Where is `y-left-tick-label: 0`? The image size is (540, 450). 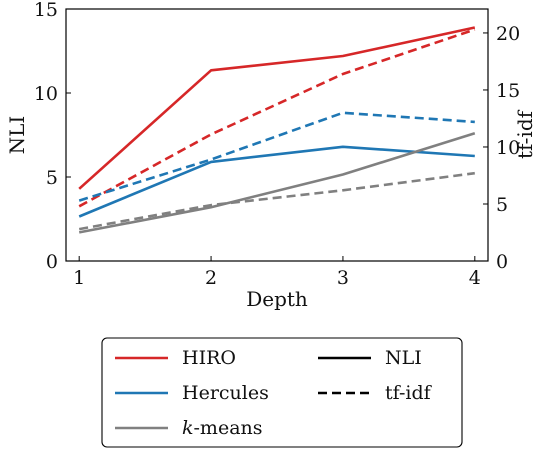
y-left-tick-label: 0 is located at coordinates (52, 262).